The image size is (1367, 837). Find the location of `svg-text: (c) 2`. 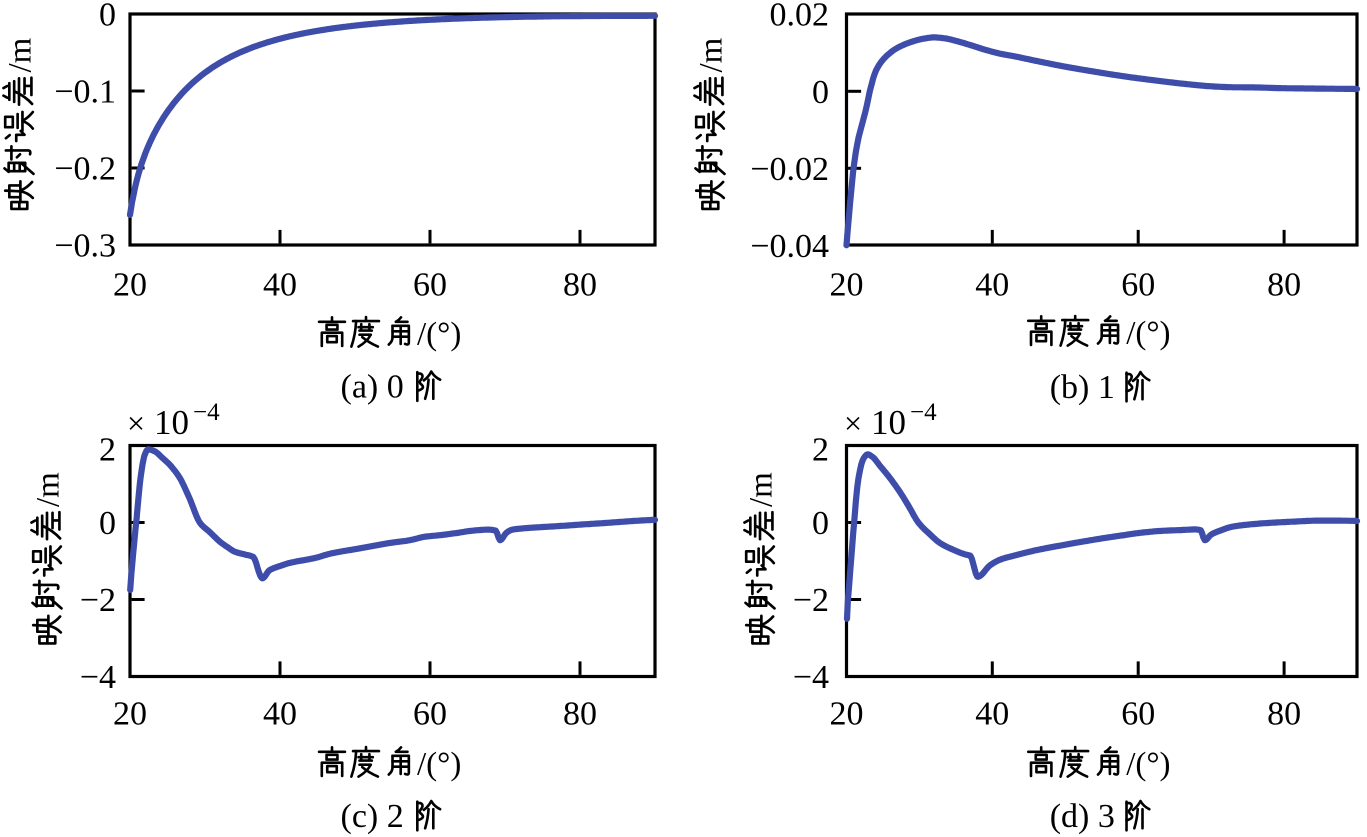

svg-text: (c) 2 is located at coordinates (372, 816).